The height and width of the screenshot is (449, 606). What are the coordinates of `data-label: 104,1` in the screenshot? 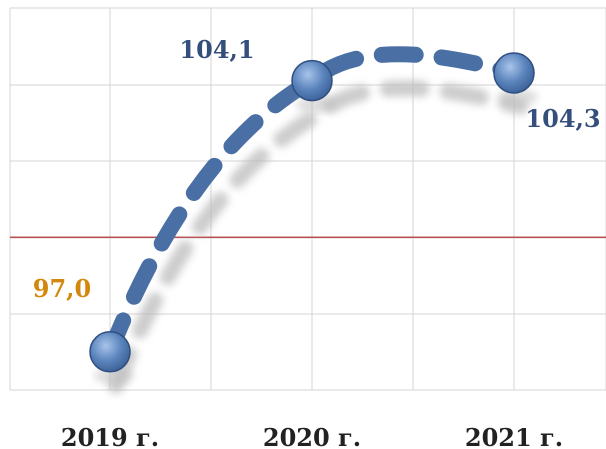 It's located at (216, 49).